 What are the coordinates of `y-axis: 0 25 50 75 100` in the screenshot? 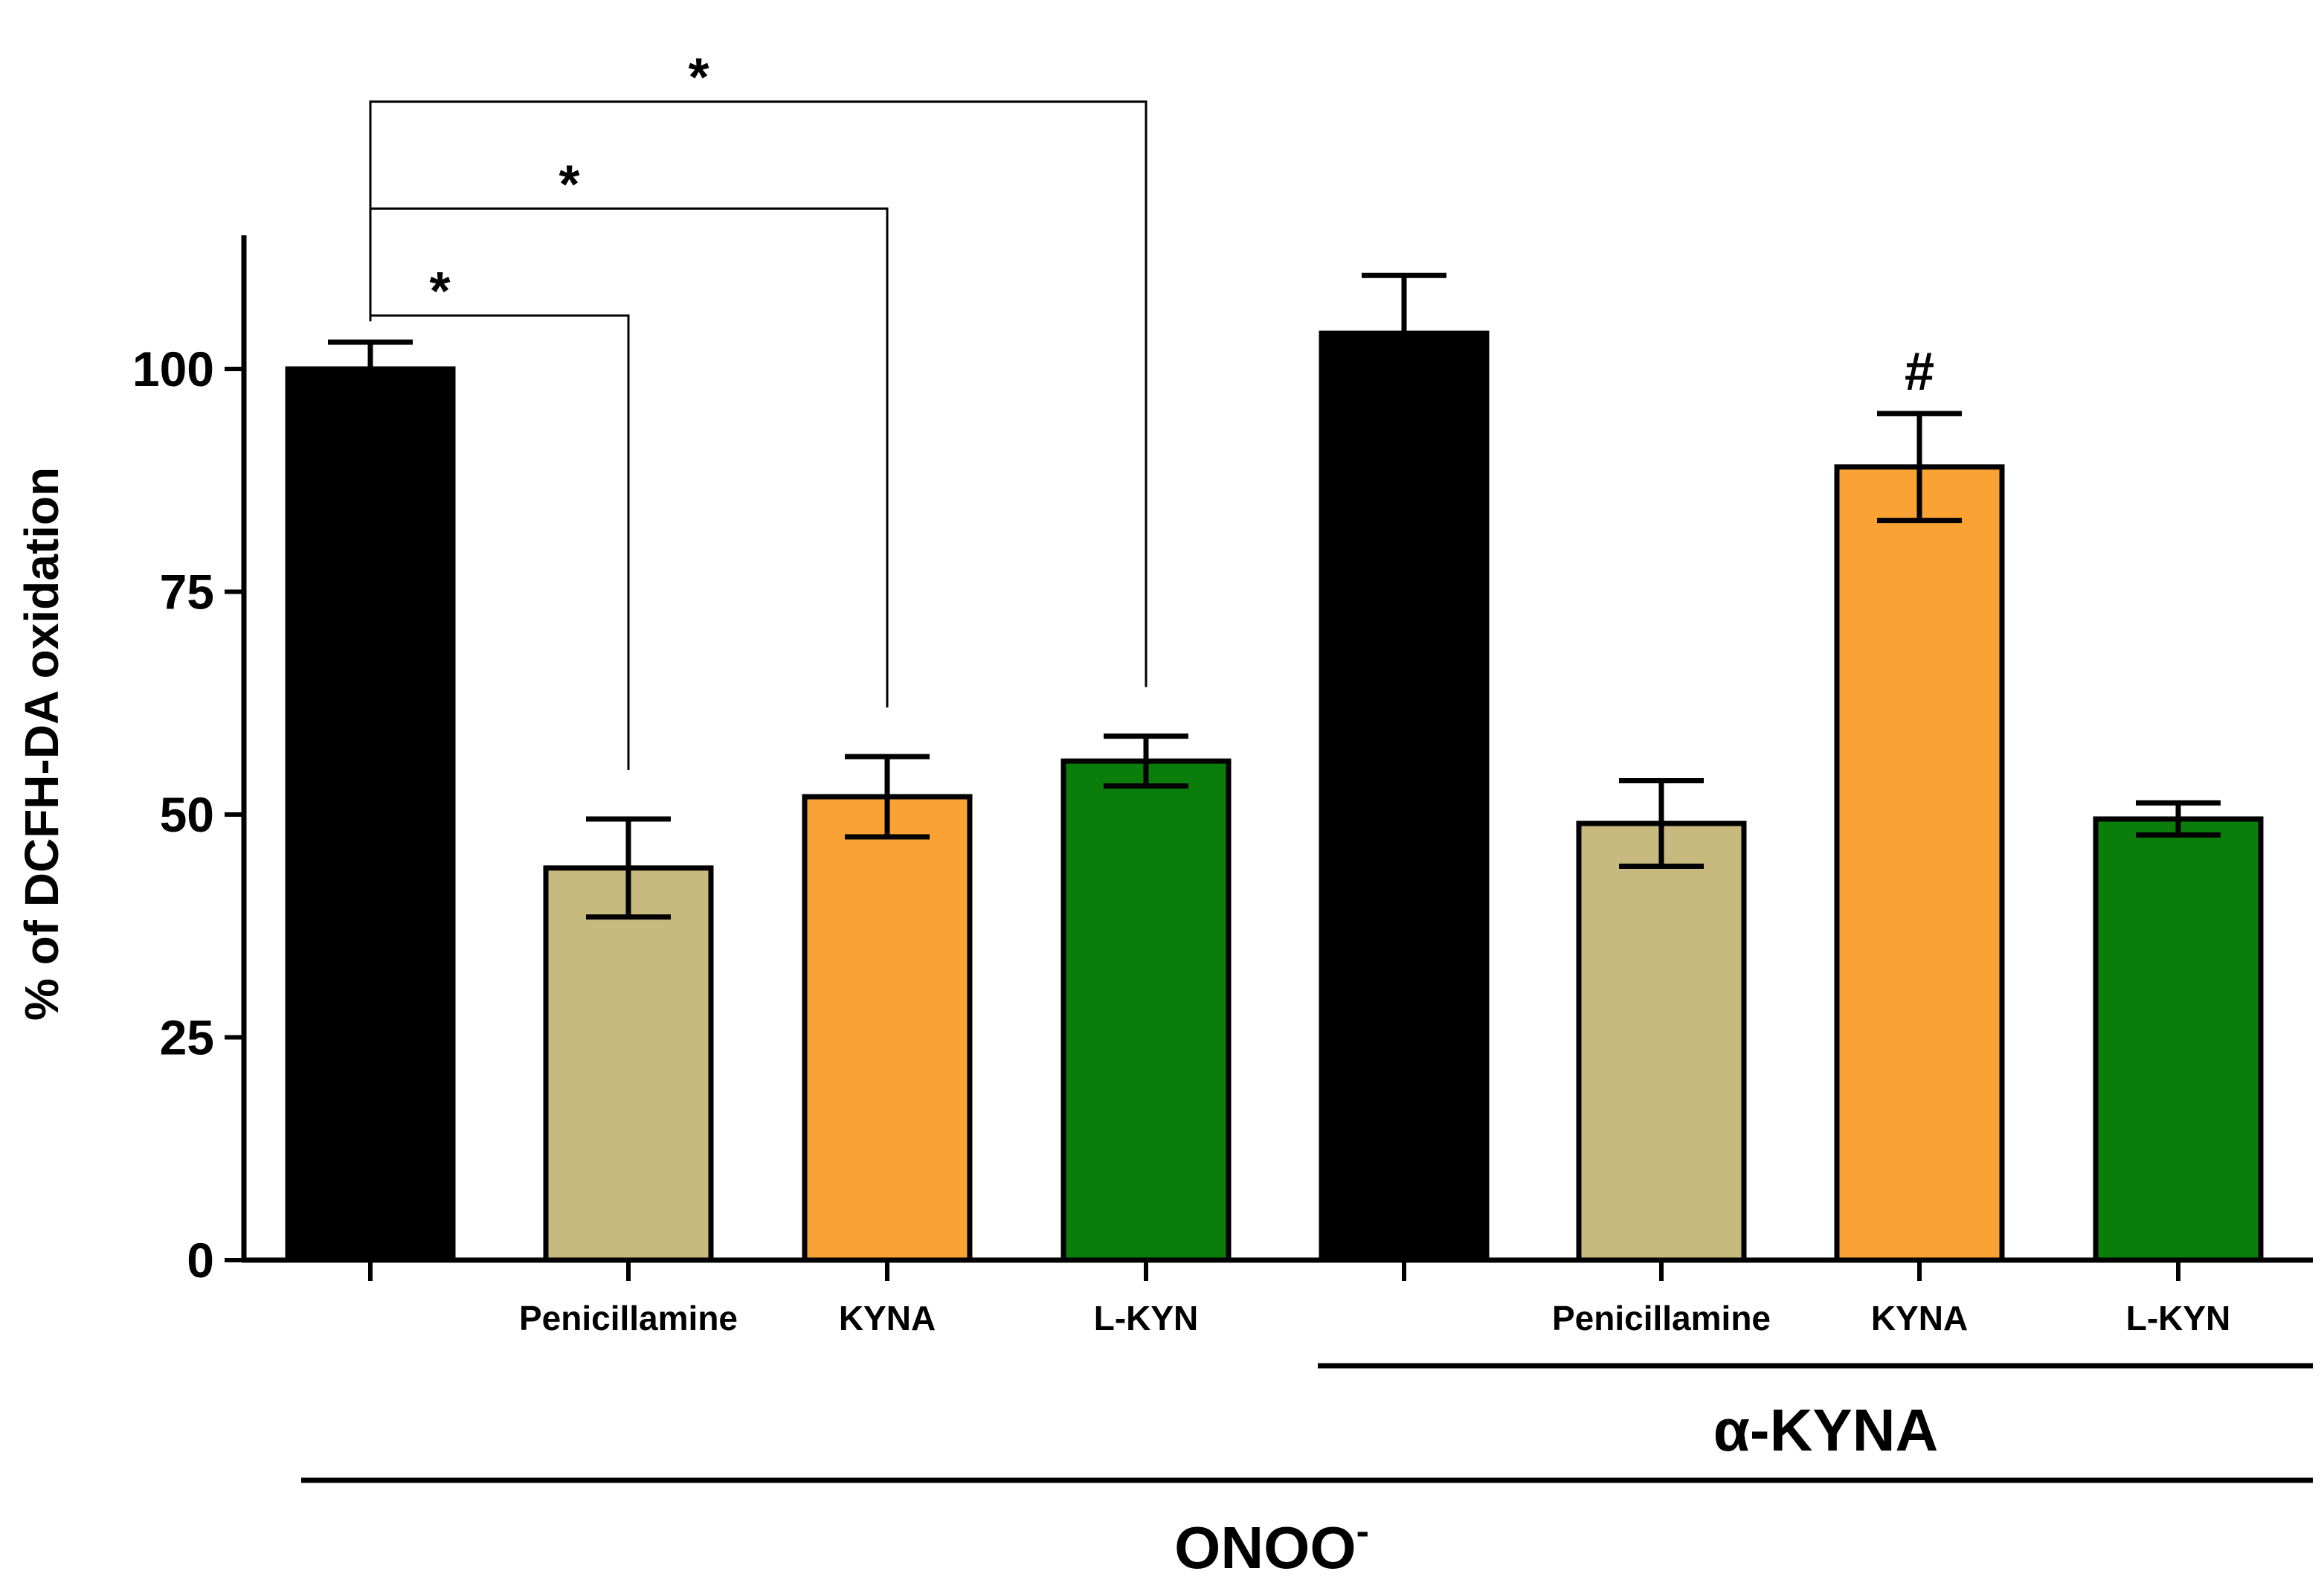 It's located at (189, 761).